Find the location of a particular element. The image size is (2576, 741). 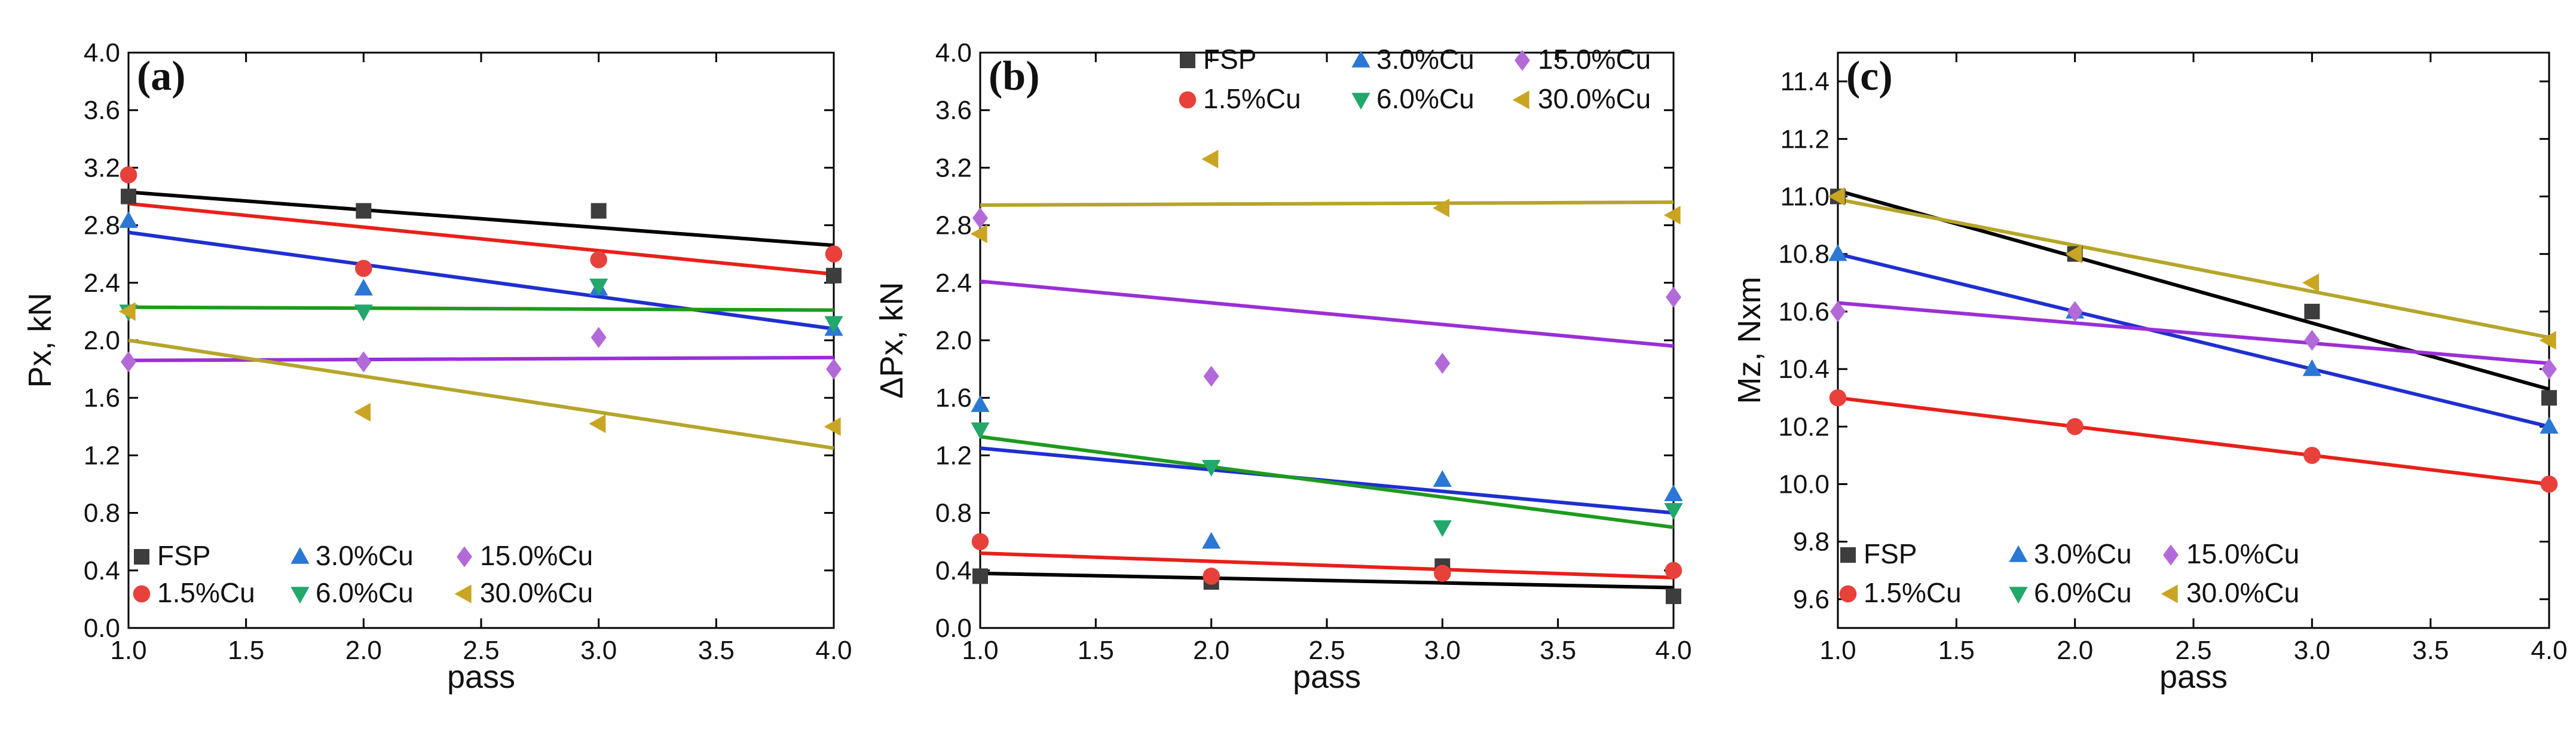

y-tick-label: 1.6 is located at coordinates (953, 398).